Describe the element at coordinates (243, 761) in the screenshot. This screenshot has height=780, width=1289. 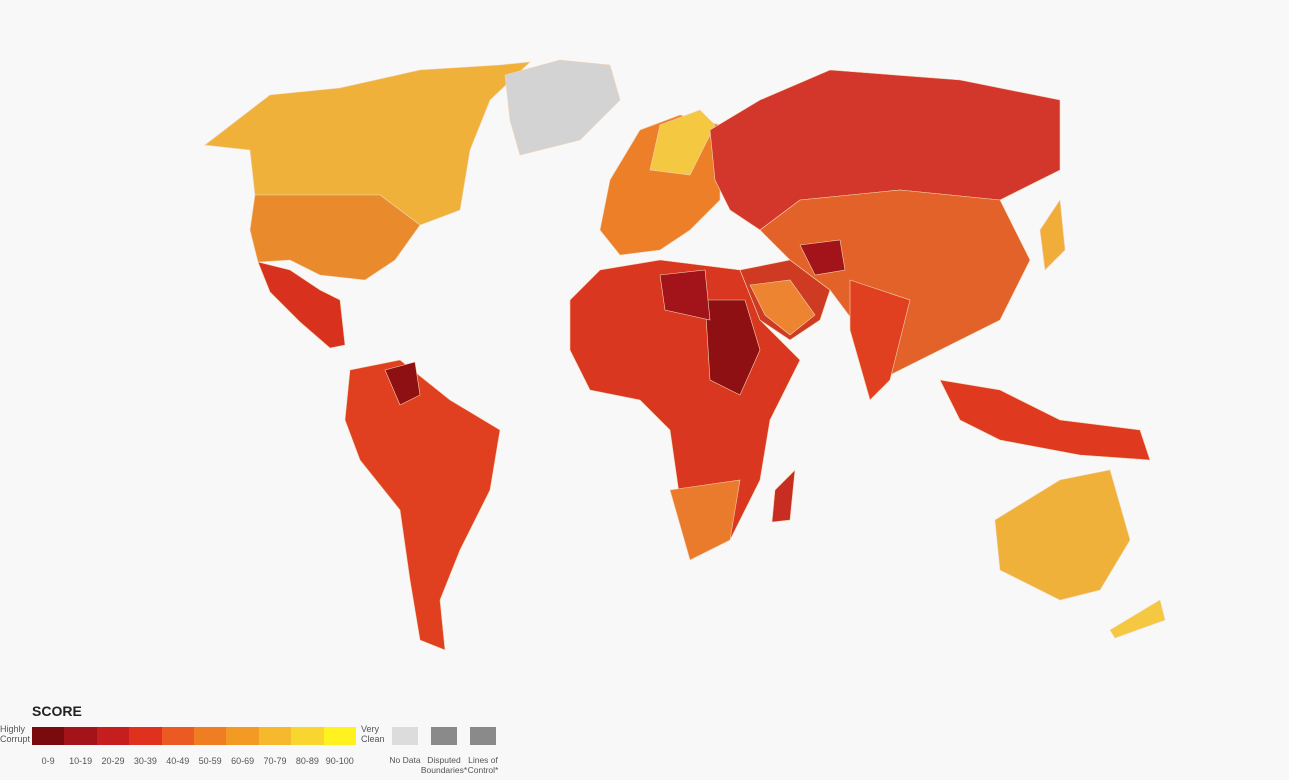
I see `bin-label: 60-69` at that location.